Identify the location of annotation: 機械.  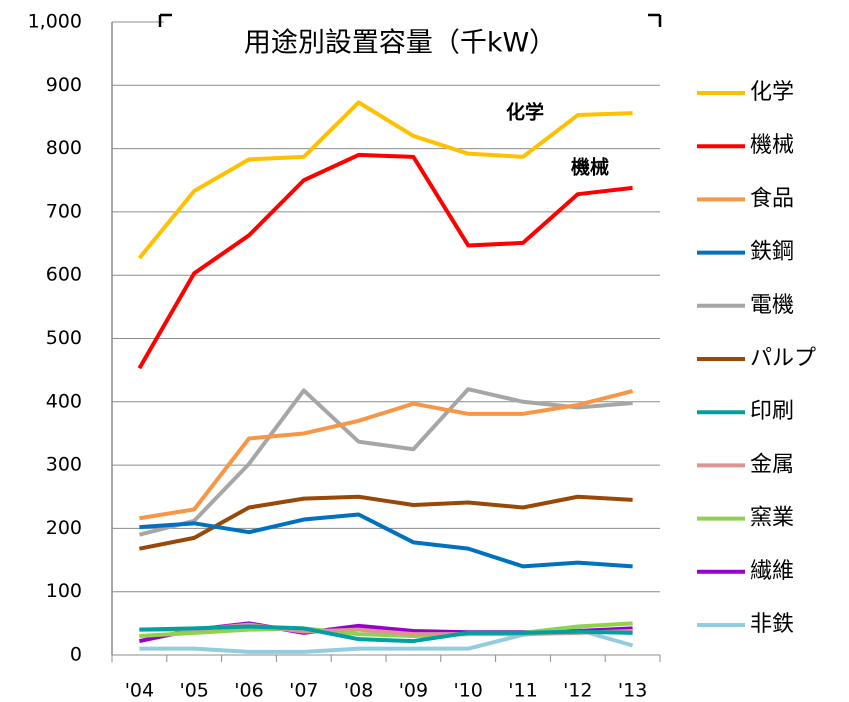
(590, 167).